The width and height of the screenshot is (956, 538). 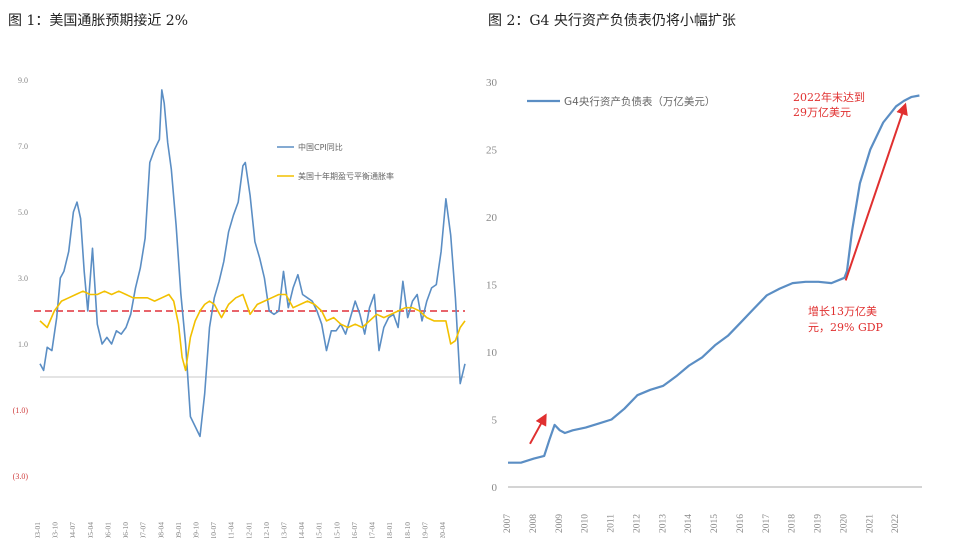 What do you see at coordinates (346, 176) in the screenshot?
I see `chart1-legend-label: 美国十年期盈亏平衡通胀率` at bounding box center [346, 176].